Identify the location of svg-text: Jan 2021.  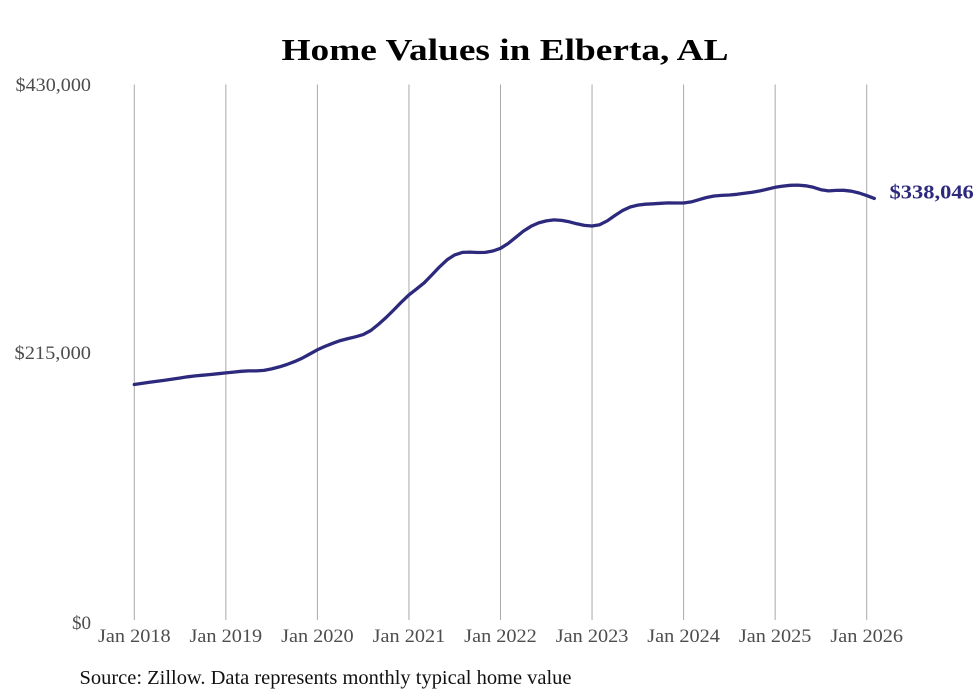
(409, 636).